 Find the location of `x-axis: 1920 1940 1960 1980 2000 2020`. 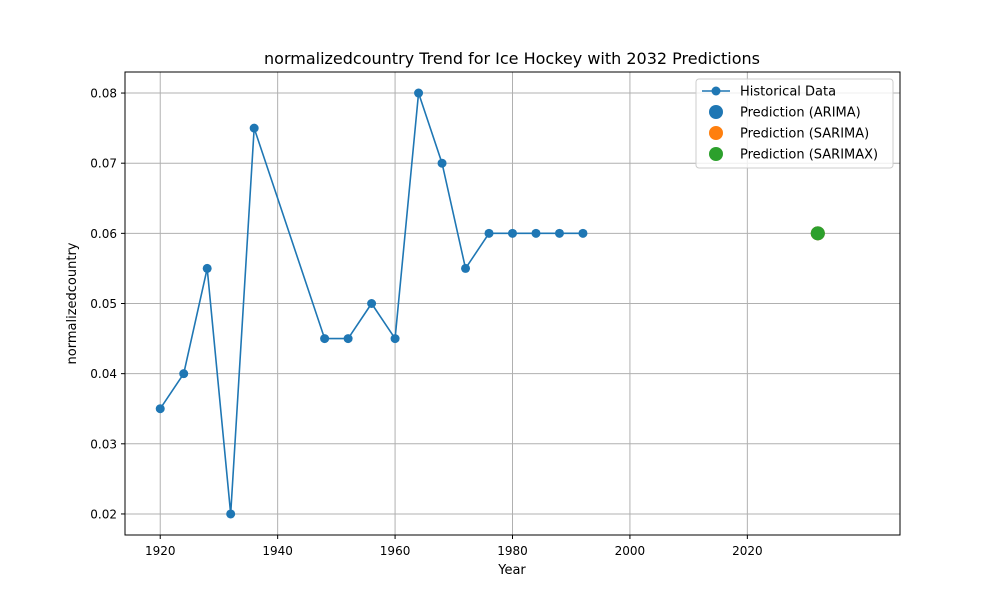

x-axis: 1920 1940 1960 1980 2000 2020 is located at coordinates (454, 546).